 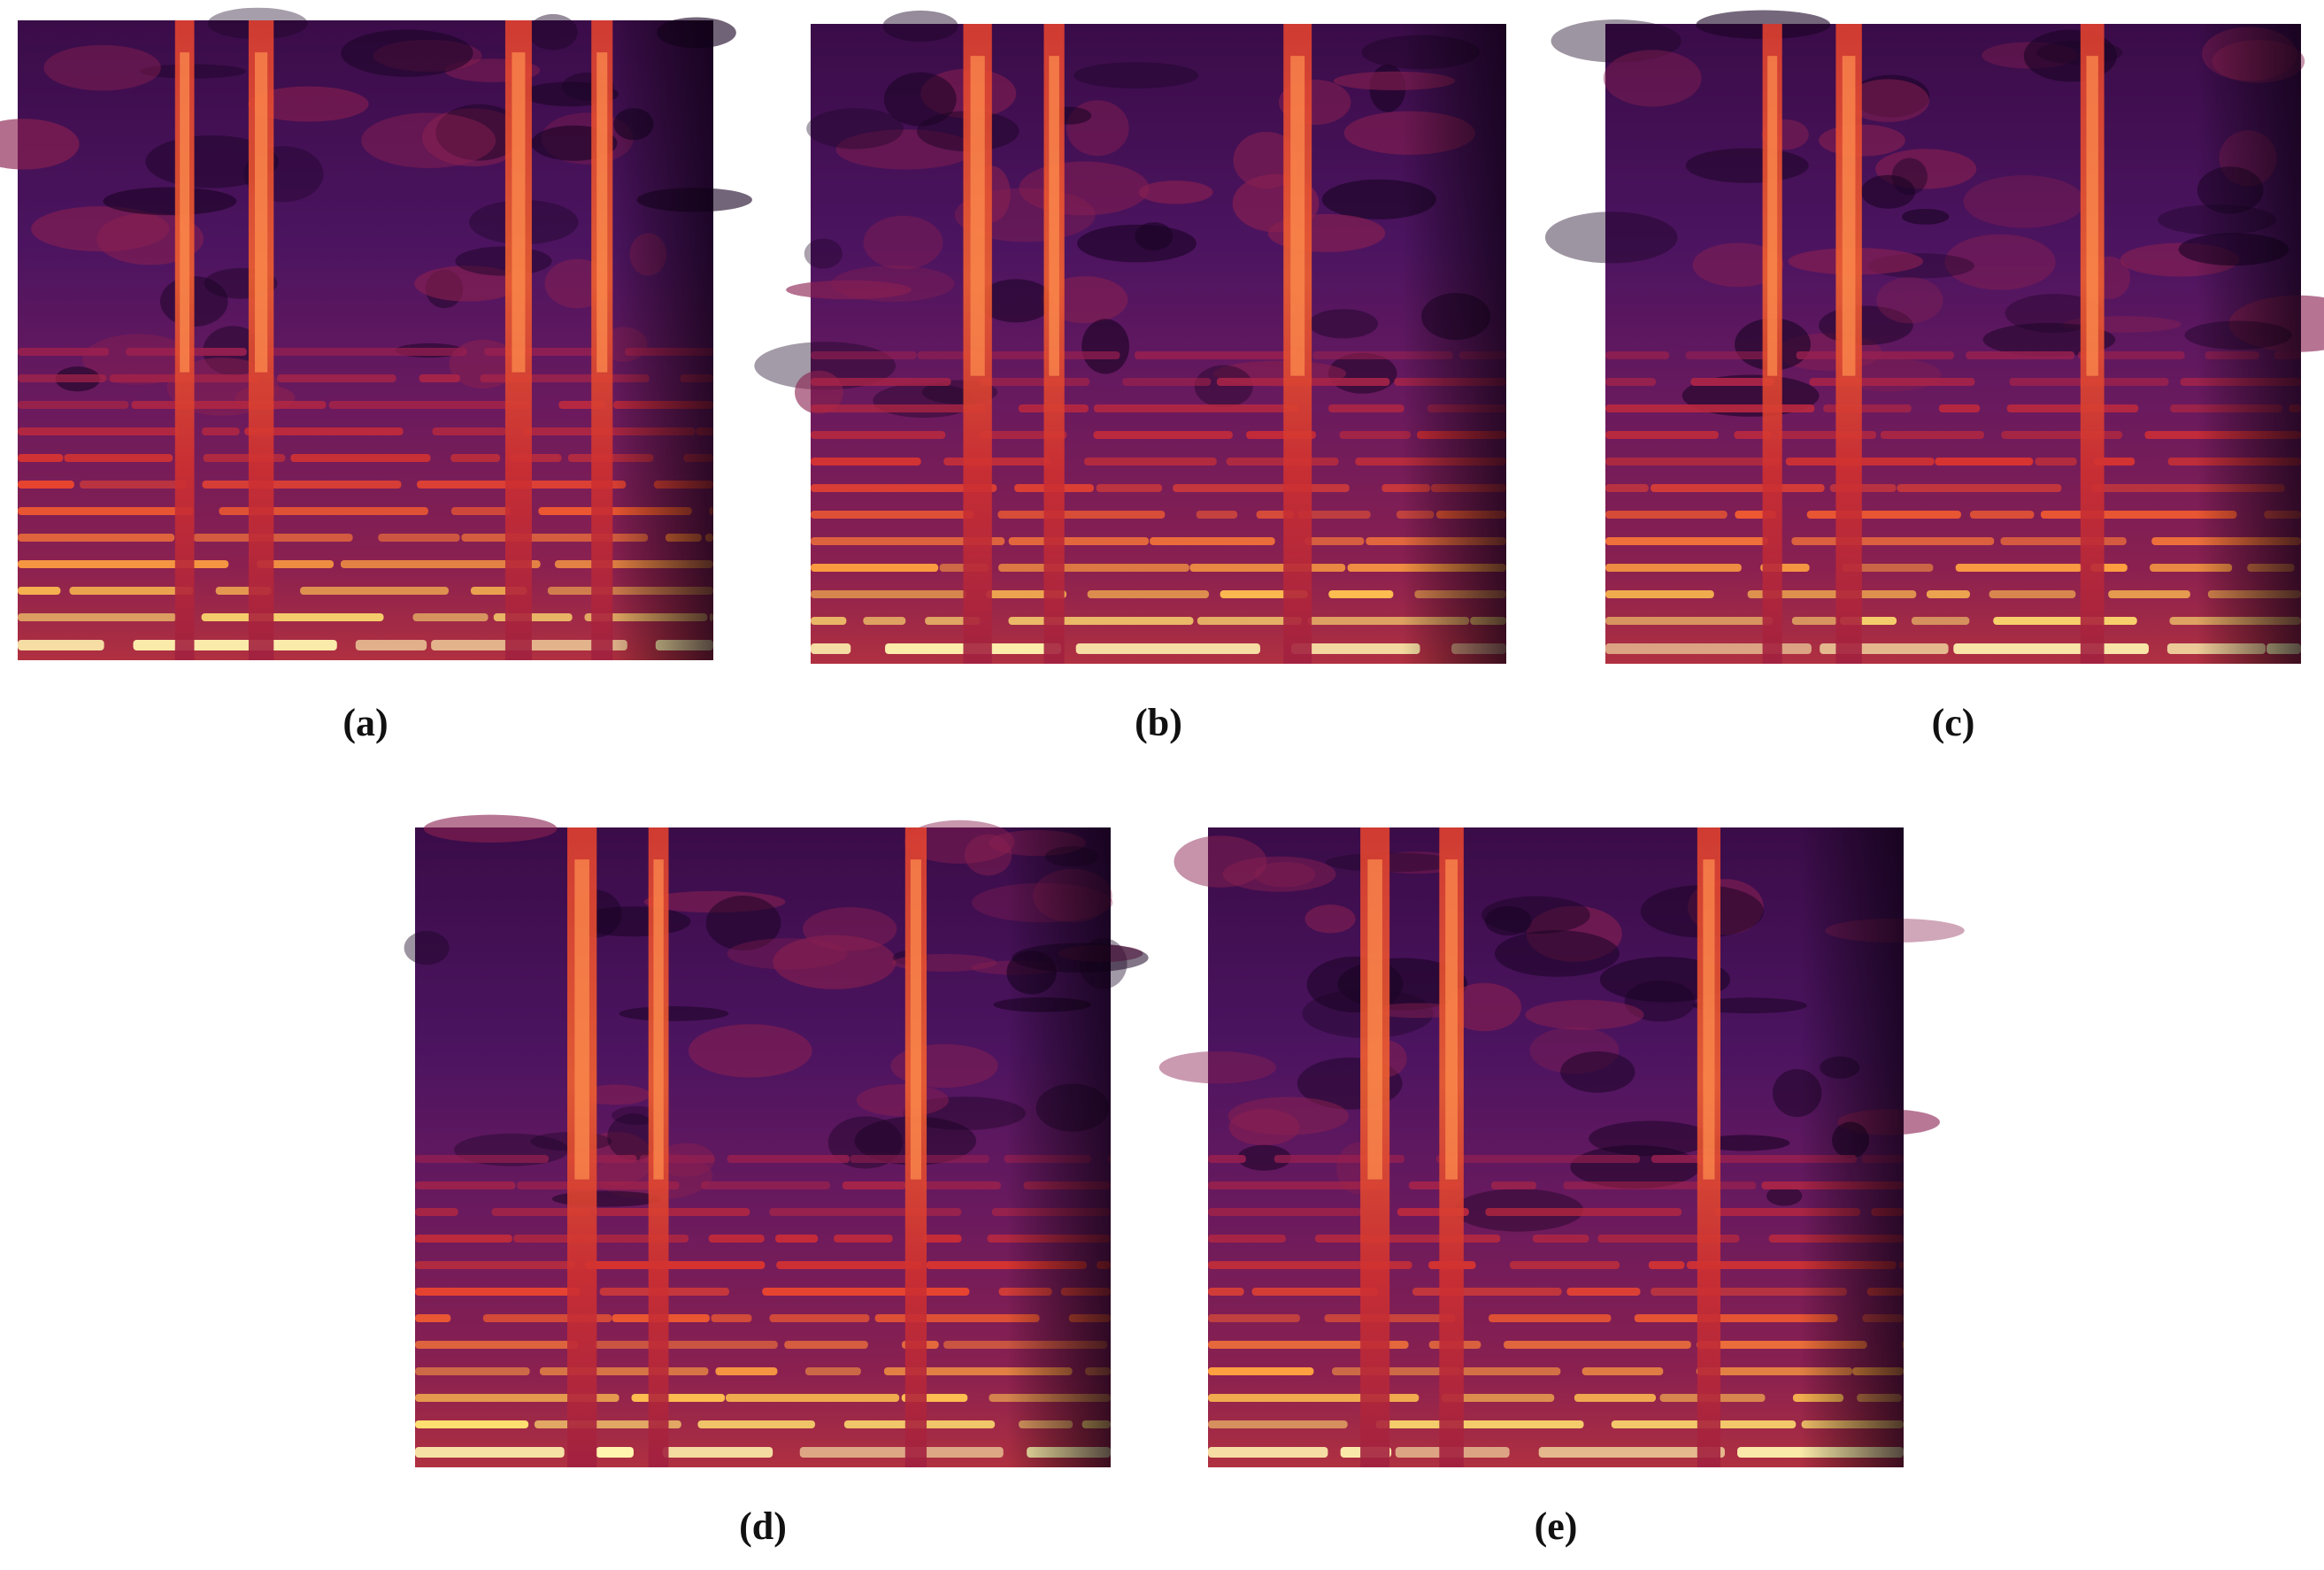 I want to click on panel-label: (d), so click(x=763, y=1526).